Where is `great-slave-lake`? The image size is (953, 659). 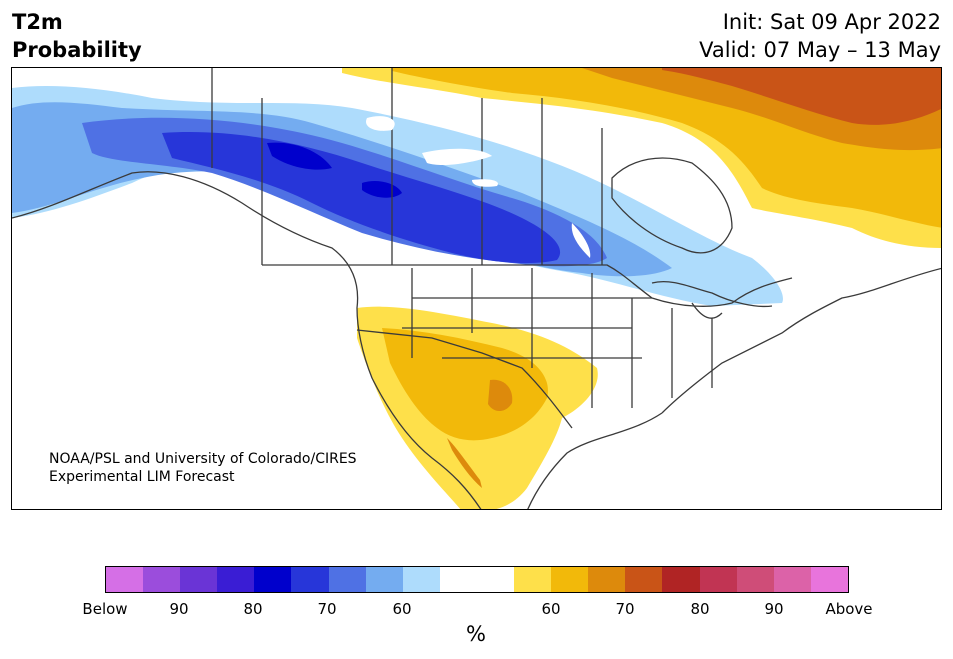
great-slave-lake is located at coordinates (457, 157).